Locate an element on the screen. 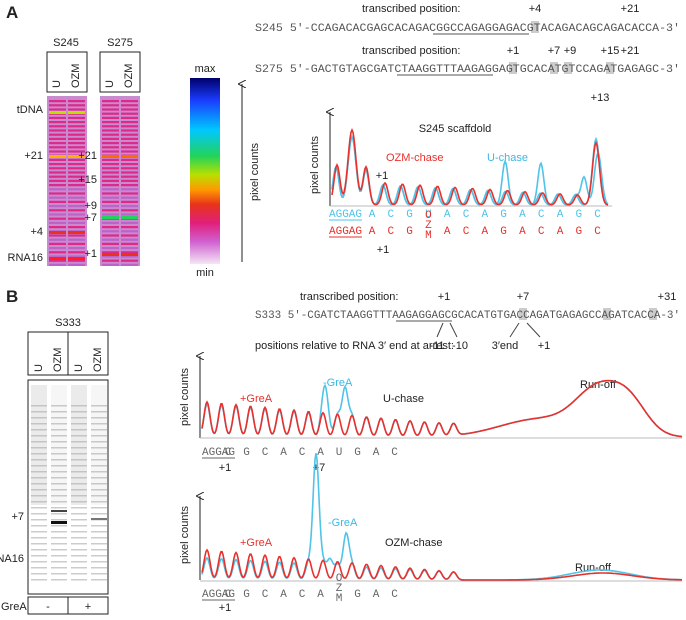 The image size is (686, 620). gel-smear is located at coordinates (39, 445).